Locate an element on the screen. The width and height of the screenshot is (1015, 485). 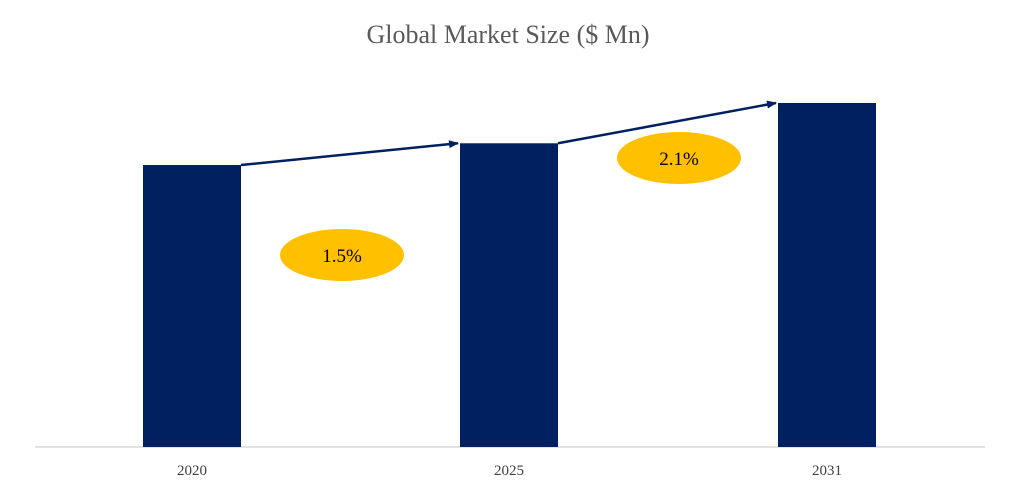
x-tick-label: 2025 is located at coordinates (509, 471).